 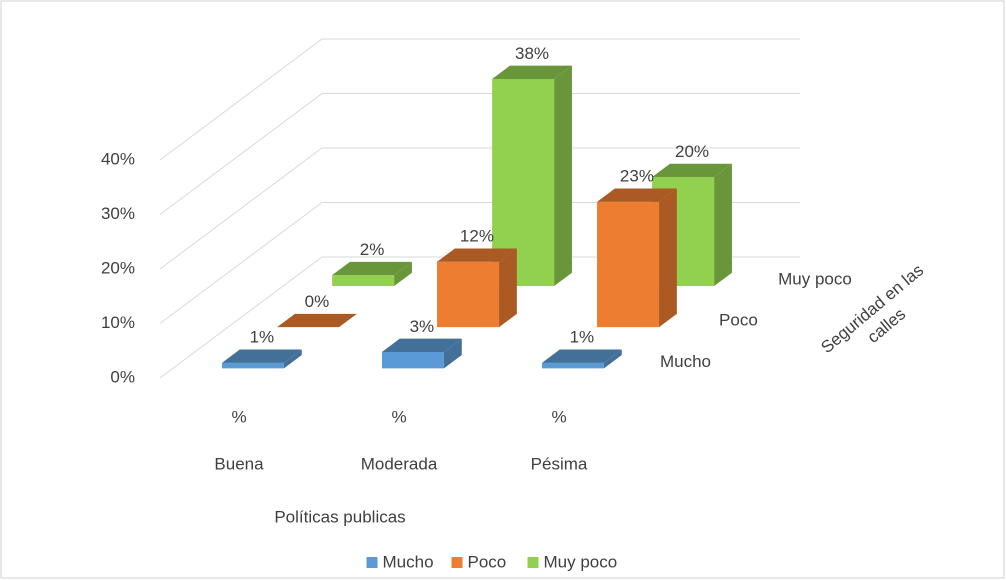 I want to click on z-tick-label: Poco, so click(x=738, y=320).